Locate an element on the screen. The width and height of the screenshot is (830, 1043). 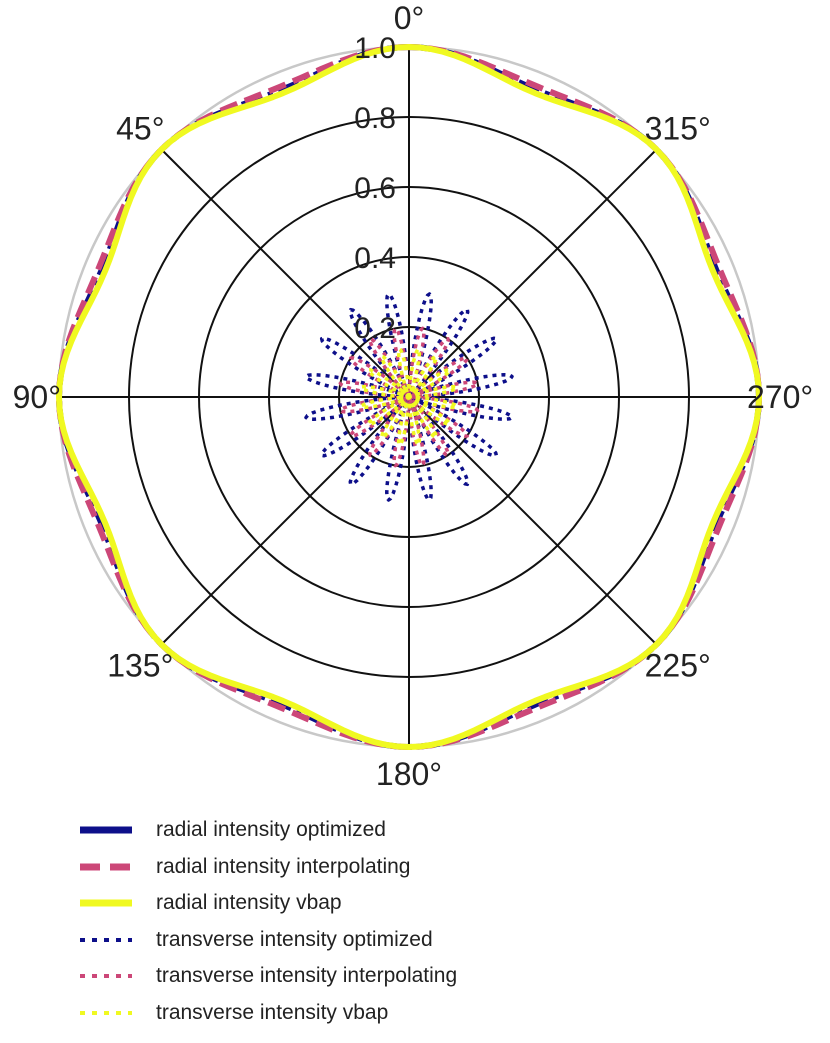
angle-tick-label: 90° is located at coordinates (37, 397).